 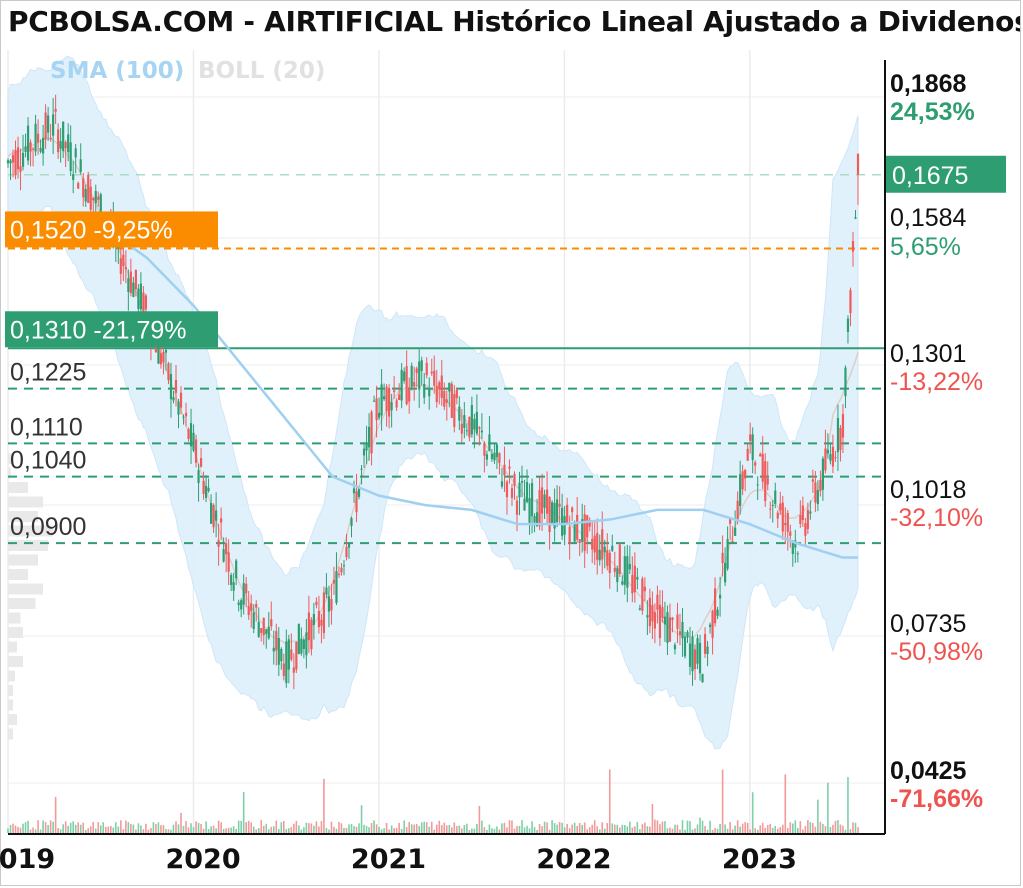 What do you see at coordinates (202, 859) in the screenshot?
I see `x-tick-label: 2020` at bounding box center [202, 859].